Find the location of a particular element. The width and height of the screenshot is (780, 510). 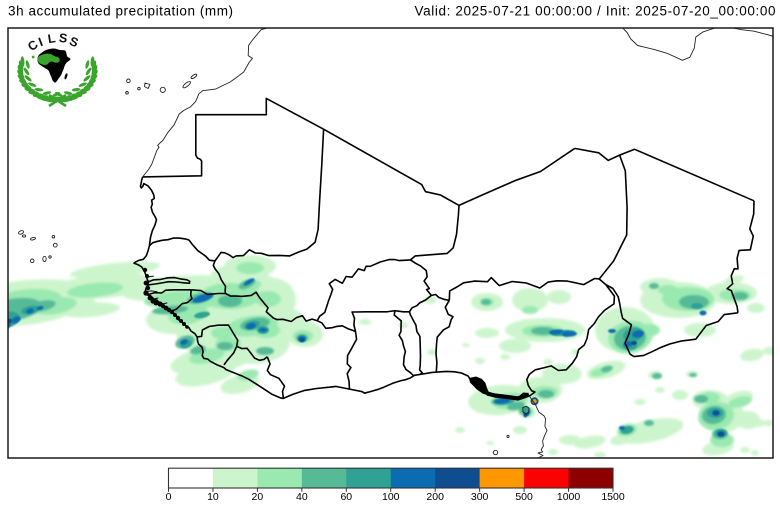

svg-text: 20 is located at coordinates (258, 497).